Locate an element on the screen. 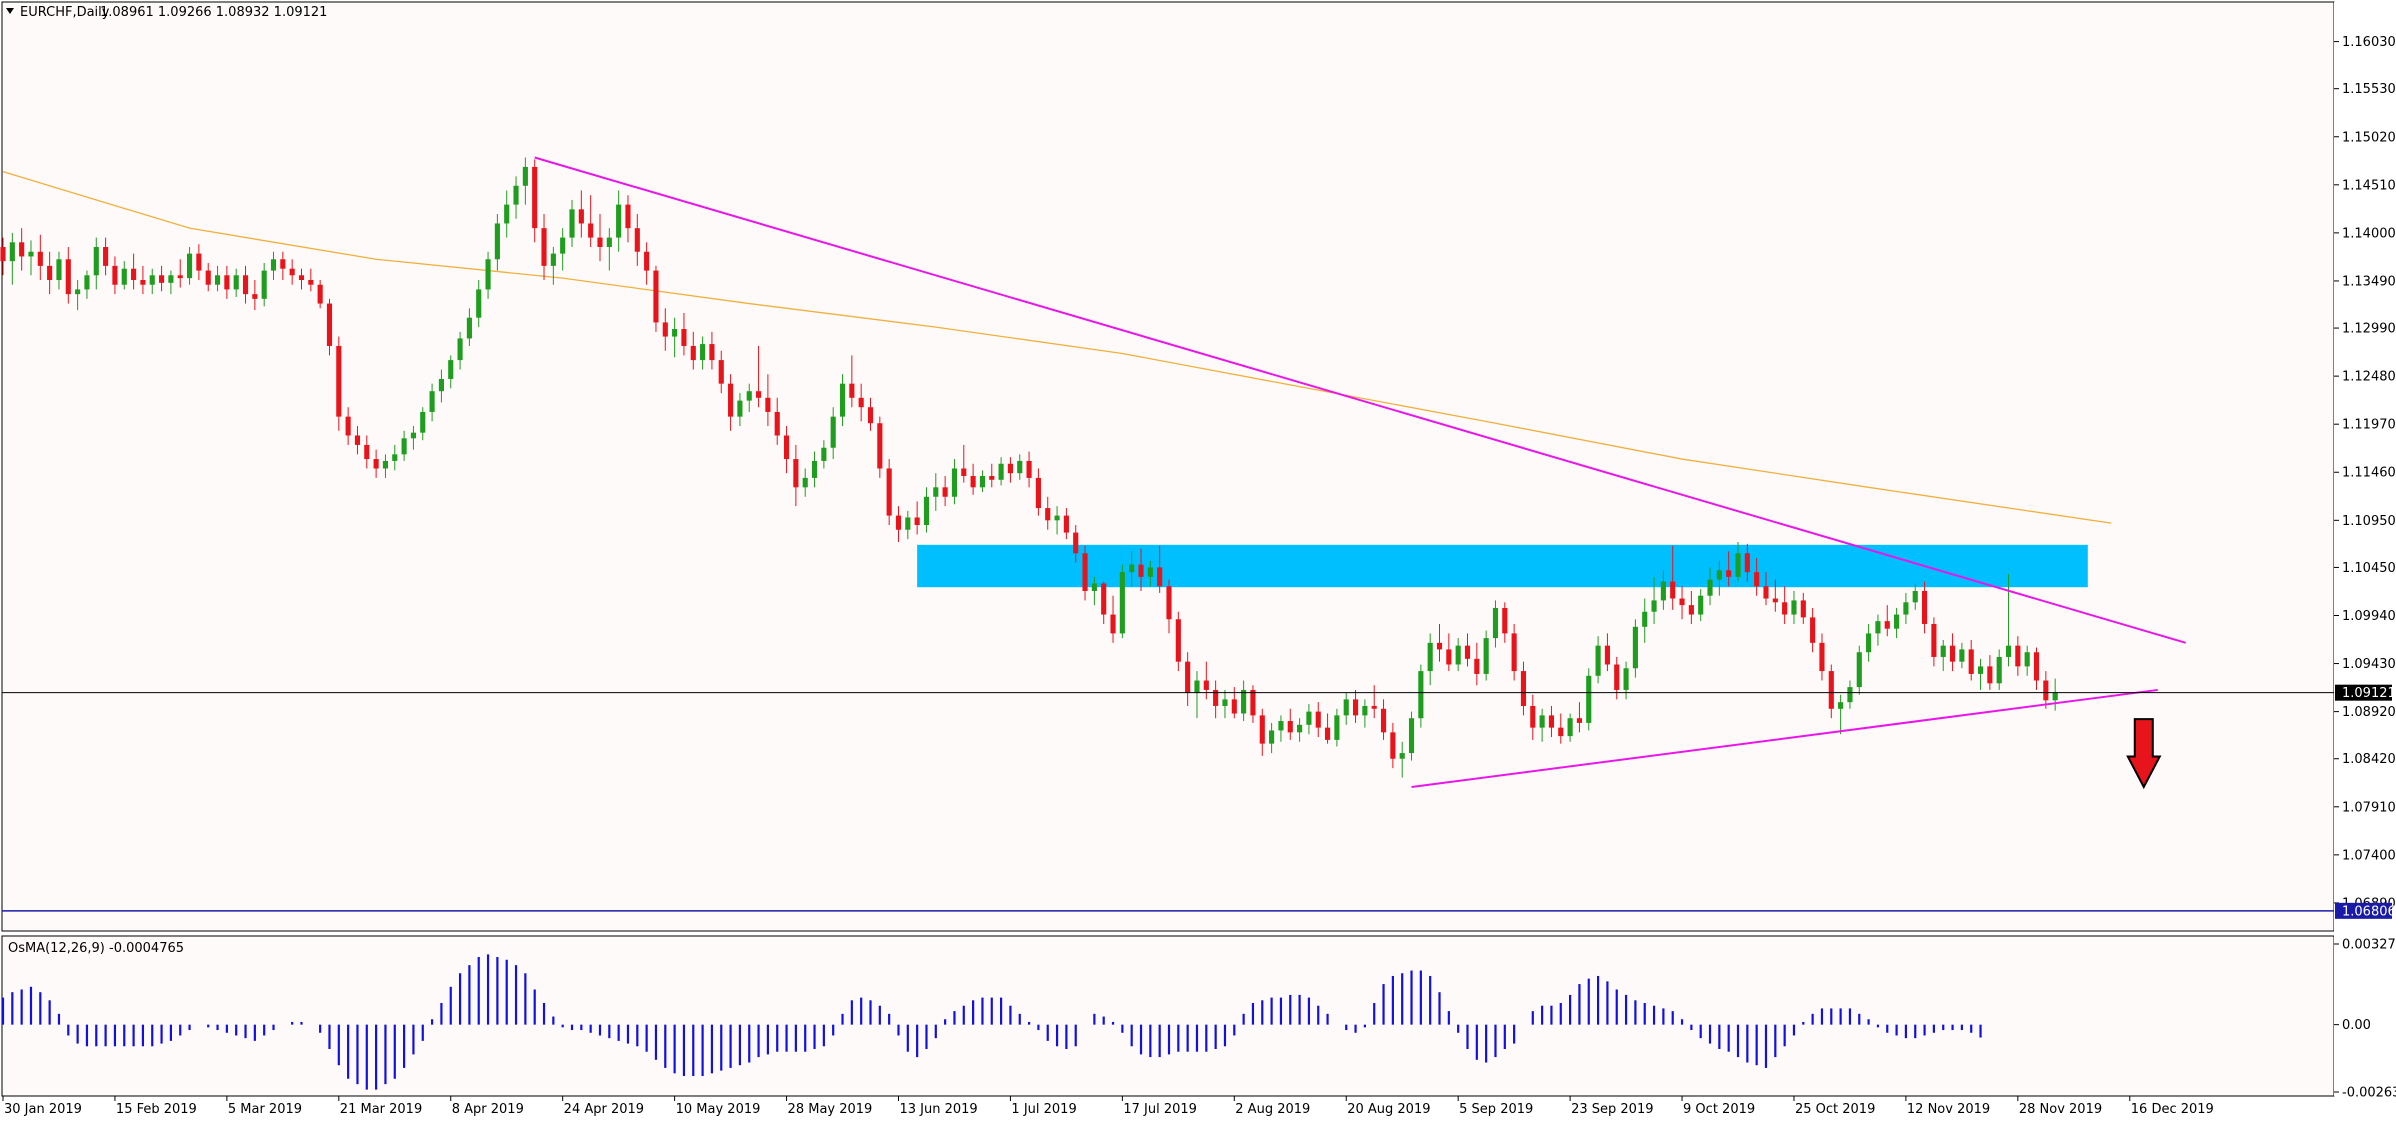  date-tick-label: 21 Mar 2019 is located at coordinates (381, 1109).